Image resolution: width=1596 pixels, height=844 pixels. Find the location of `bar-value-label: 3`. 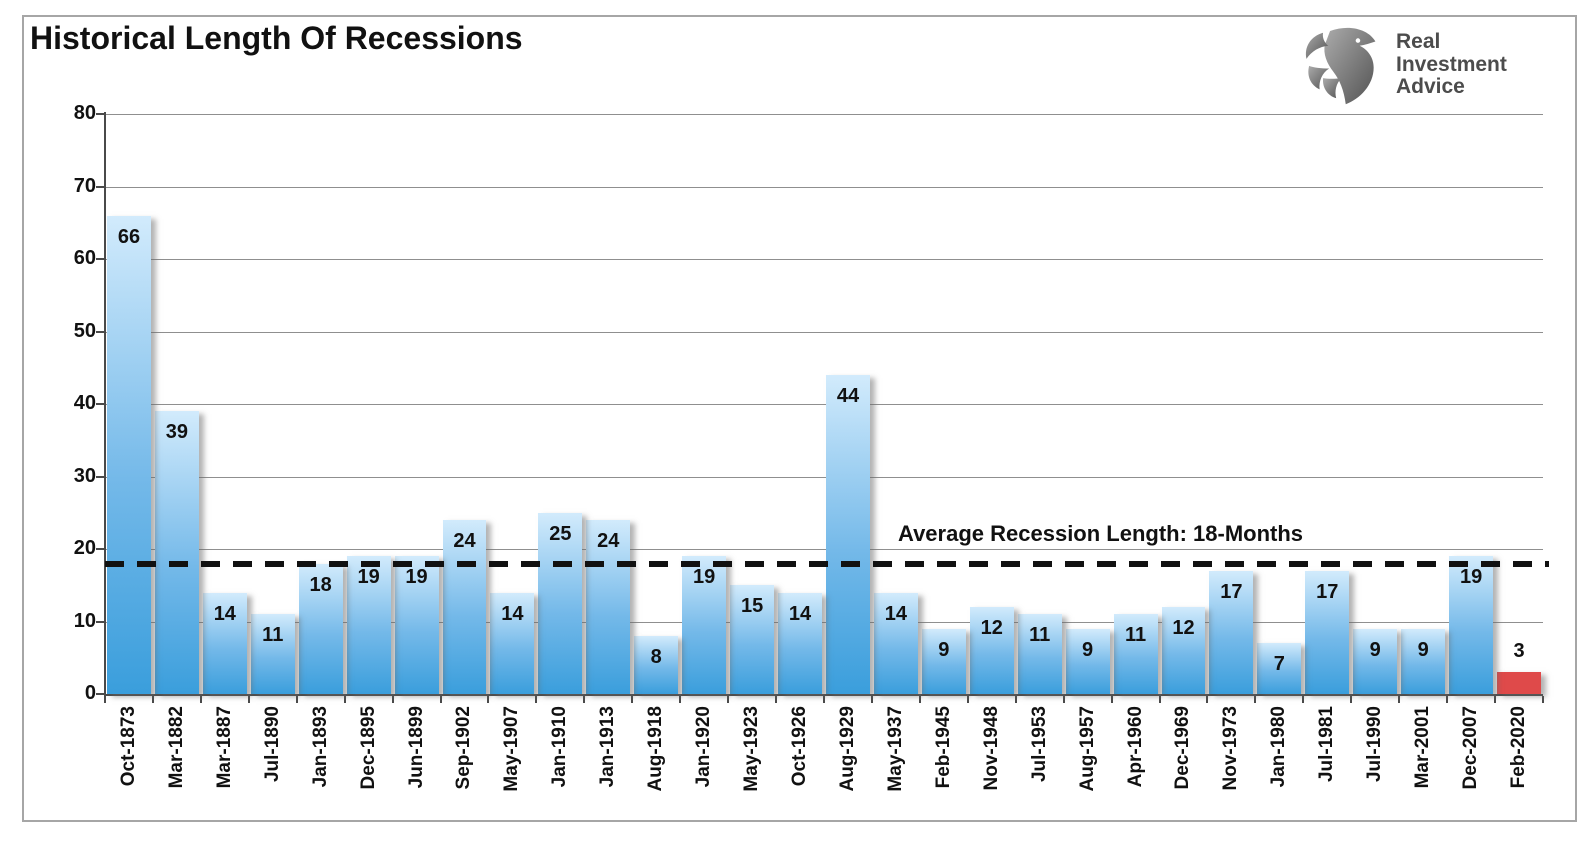

bar-value-label: 3 is located at coordinates (1519, 651).